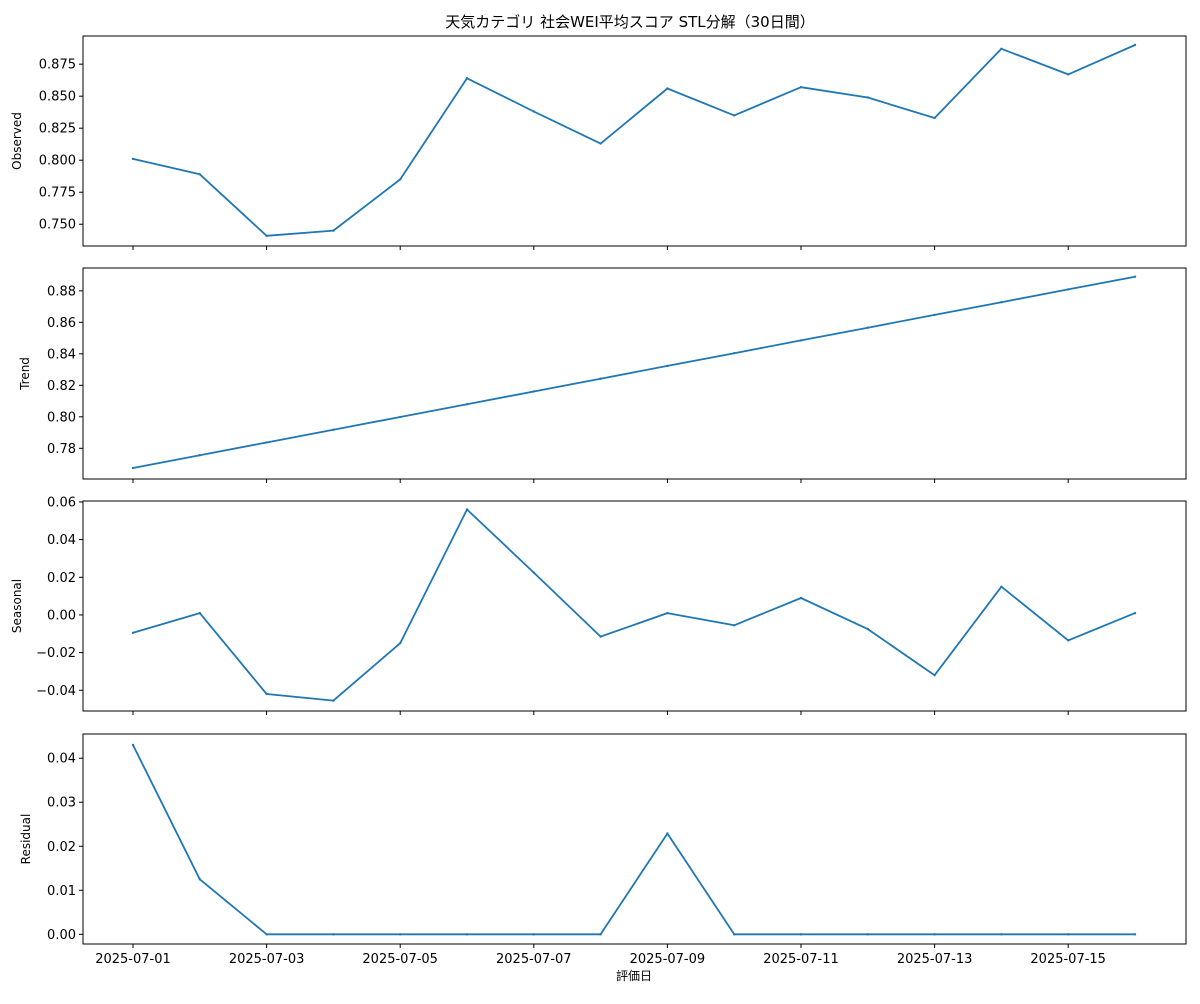  Describe the element at coordinates (634, 975) in the screenshot. I see `x-axis-label: 評価日` at that location.